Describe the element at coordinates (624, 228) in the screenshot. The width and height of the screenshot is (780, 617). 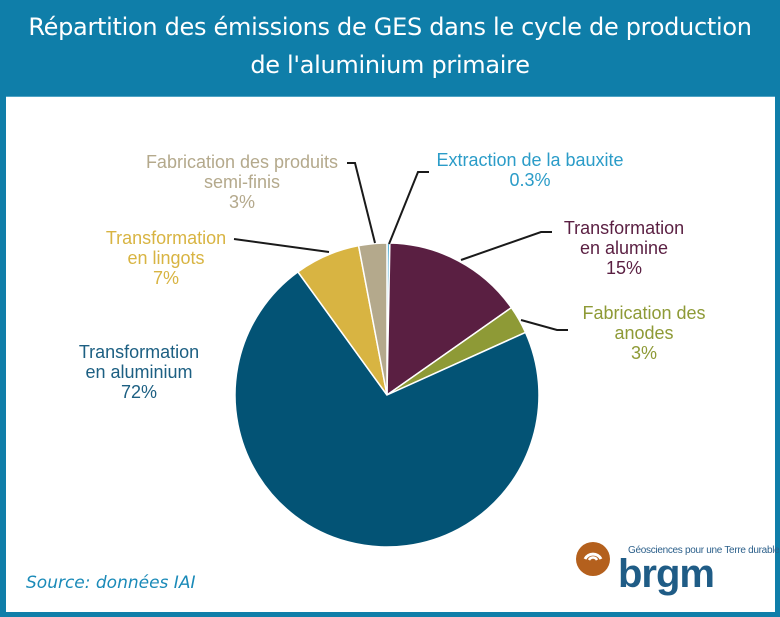
I see `label-alumine-line1: Transformation` at that location.